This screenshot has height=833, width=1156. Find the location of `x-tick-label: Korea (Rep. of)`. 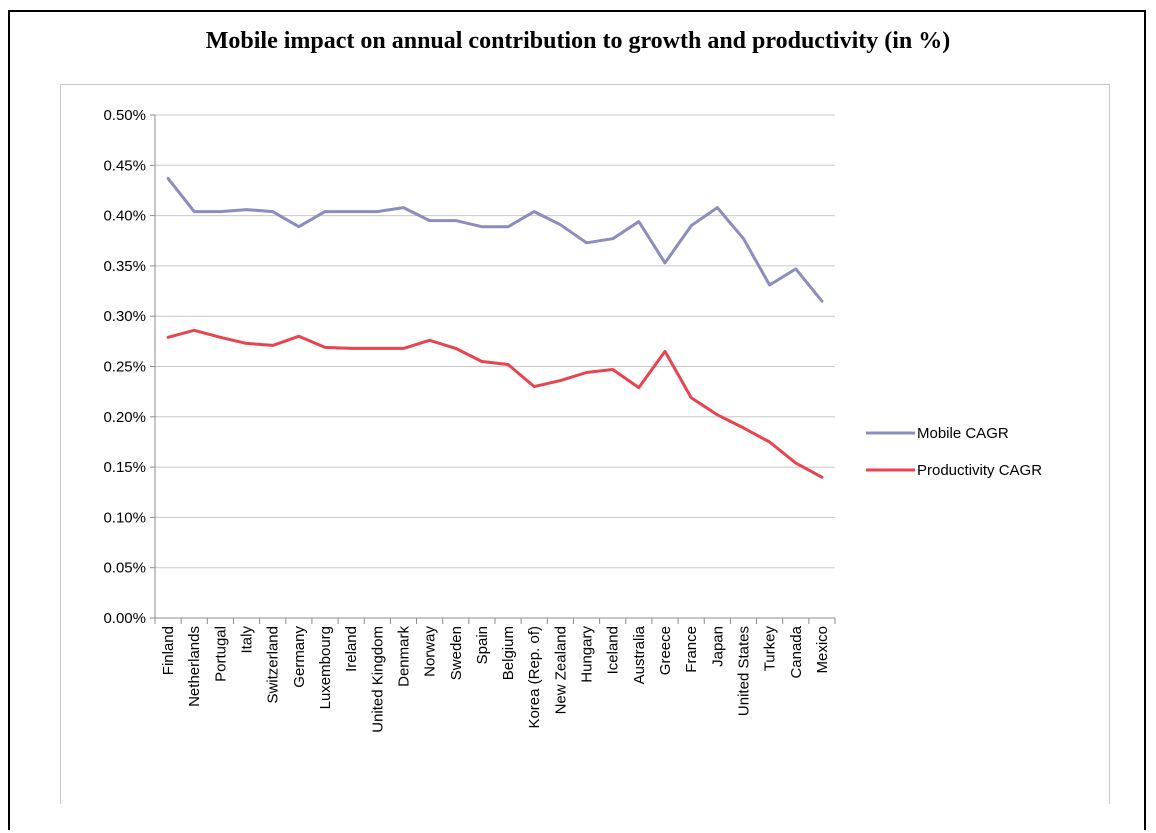

x-tick-label: Korea (Rep. of) is located at coordinates (534, 677).